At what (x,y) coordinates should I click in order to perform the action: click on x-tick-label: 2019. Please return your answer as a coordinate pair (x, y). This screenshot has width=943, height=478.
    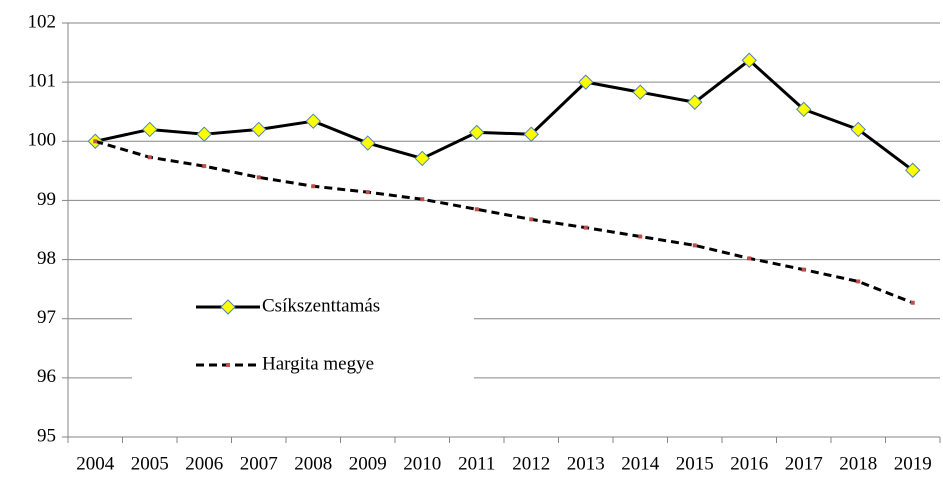
    Looking at the image, I should click on (913, 463).